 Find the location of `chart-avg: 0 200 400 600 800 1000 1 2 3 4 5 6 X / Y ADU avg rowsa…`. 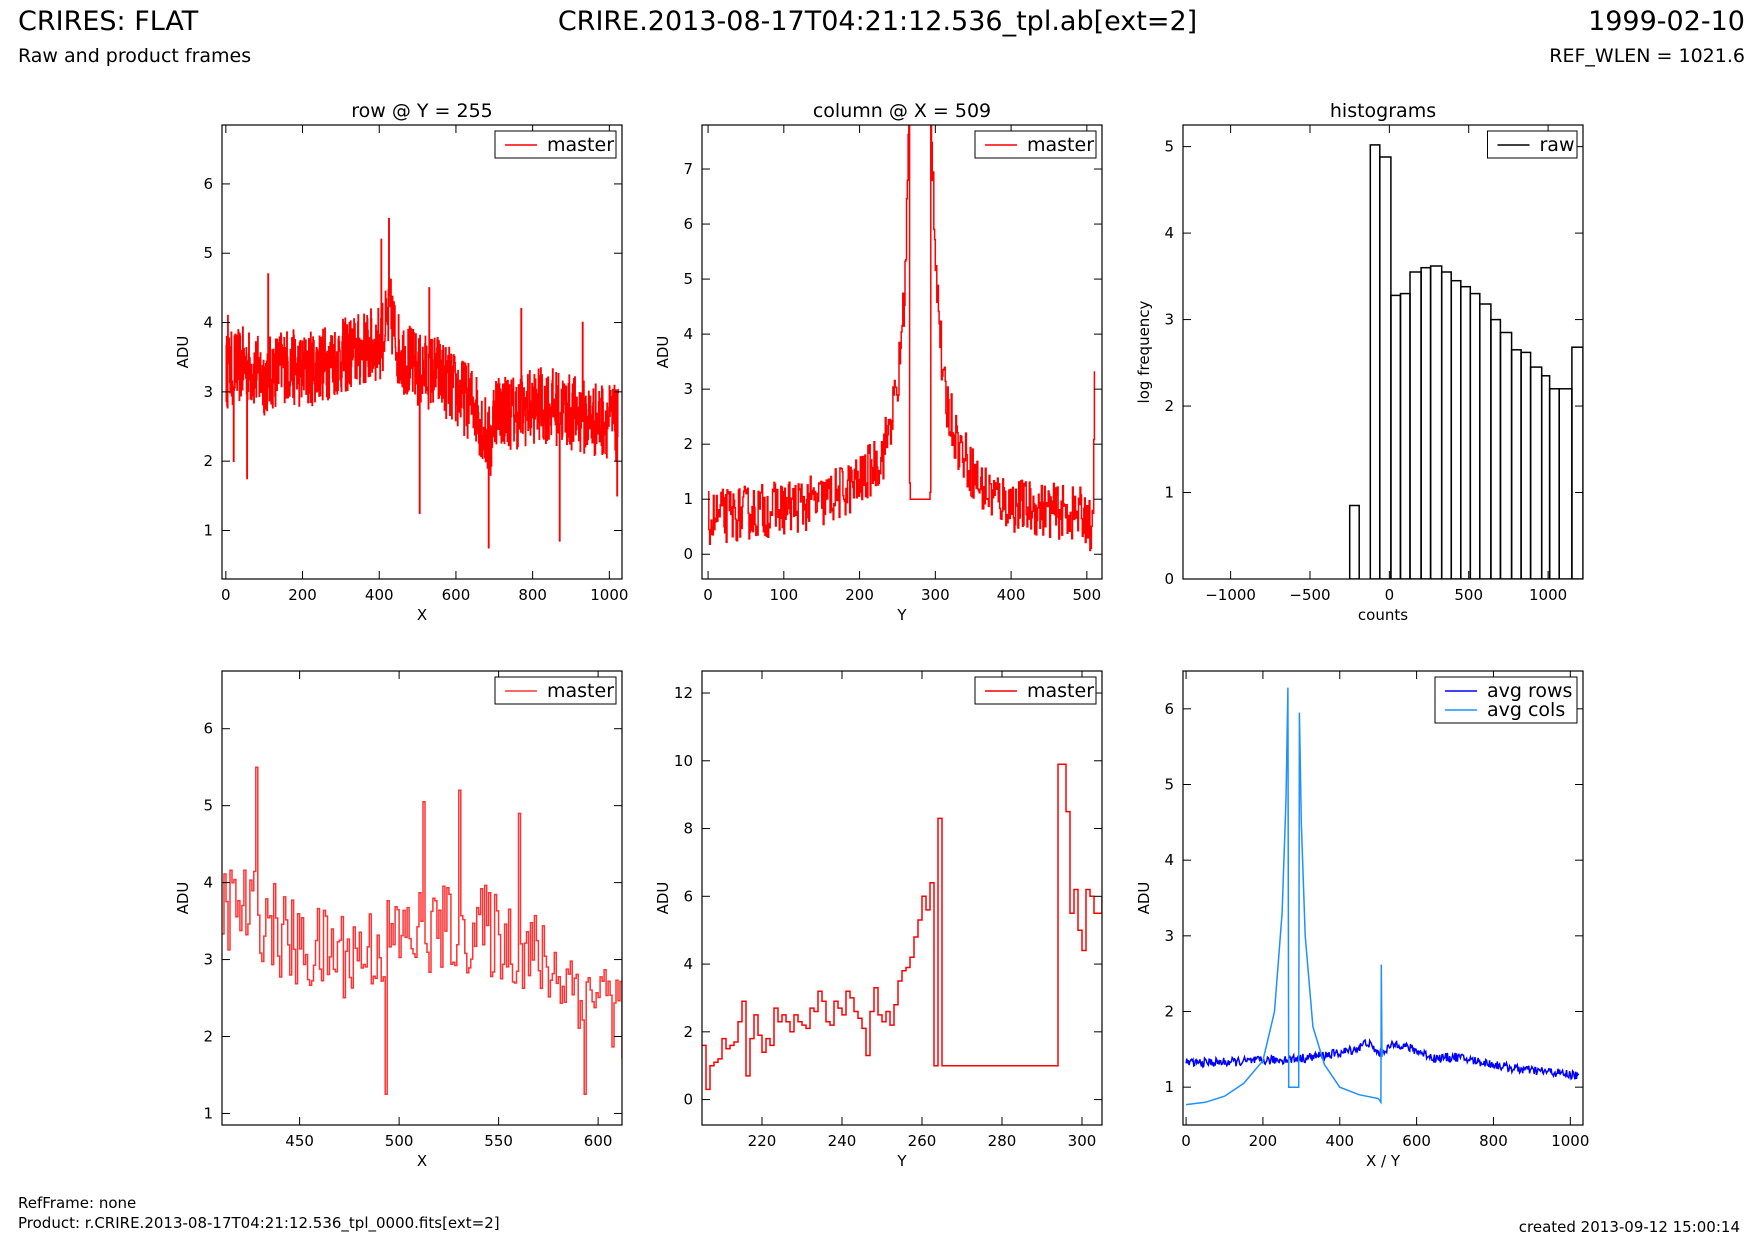

chart-avg: 0 200 400 600 800 1000 1 2 3 4 5 6 X / Y ADU avg rowsa… is located at coordinates (1362, 920).